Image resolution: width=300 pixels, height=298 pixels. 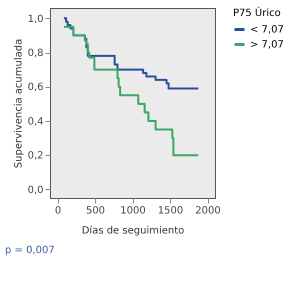 I want to click on text: p = 0,007, so click(x=30, y=250).